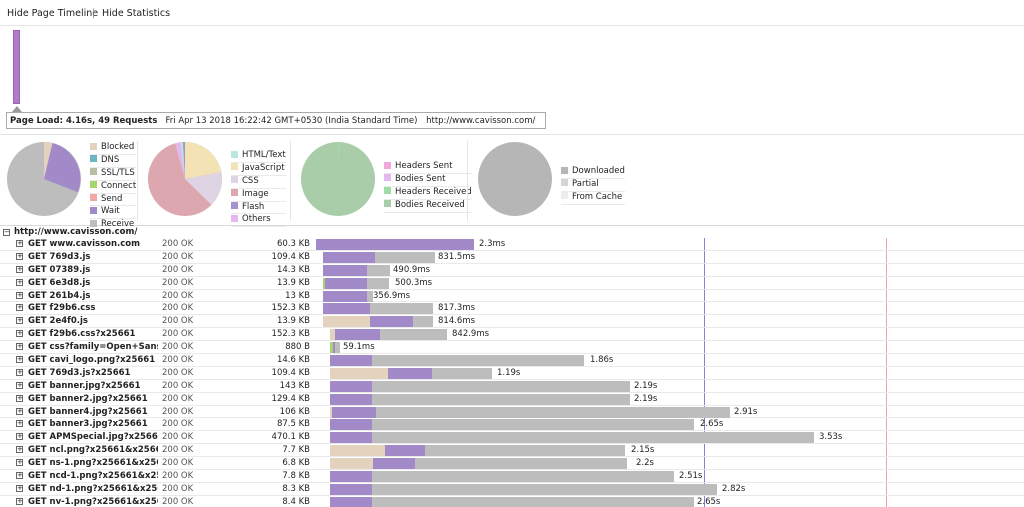  What do you see at coordinates (59, 295) in the screenshot?
I see `request-url: GET 261b4.js` at bounding box center [59, 295].